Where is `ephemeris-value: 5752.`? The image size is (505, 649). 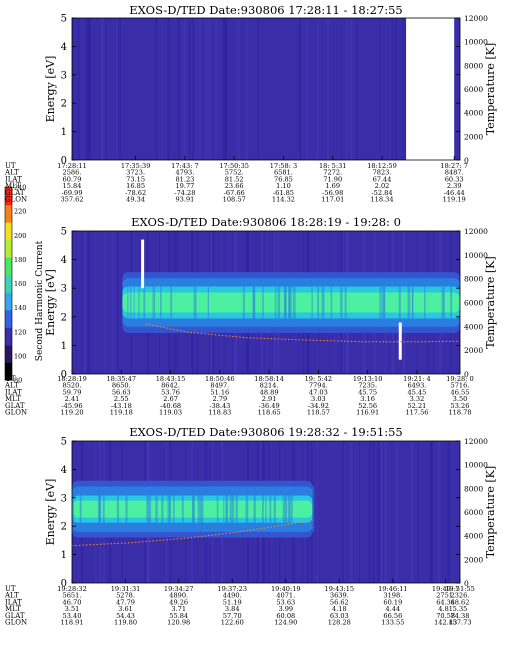 ephemeris-value: 5752. is located at coordinates (234, 173).